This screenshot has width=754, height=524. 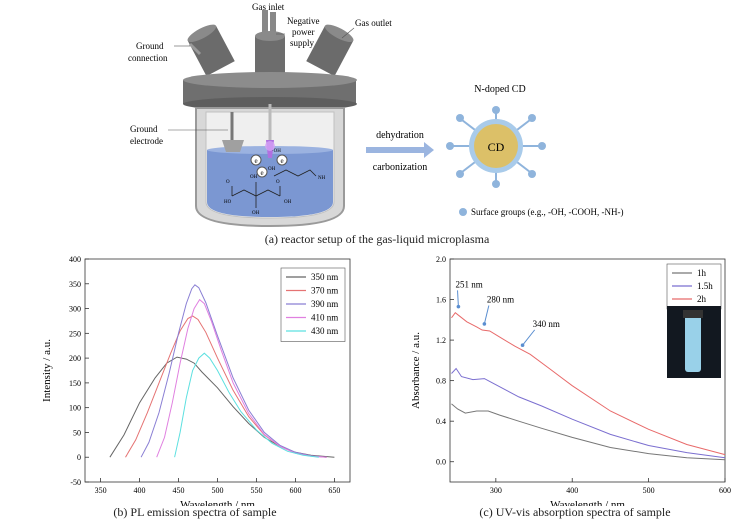 What do you see at coordinates (441, 300) in the screenshot?
I see `y-tick-label: 1.6` at bounding box center [441, 300].